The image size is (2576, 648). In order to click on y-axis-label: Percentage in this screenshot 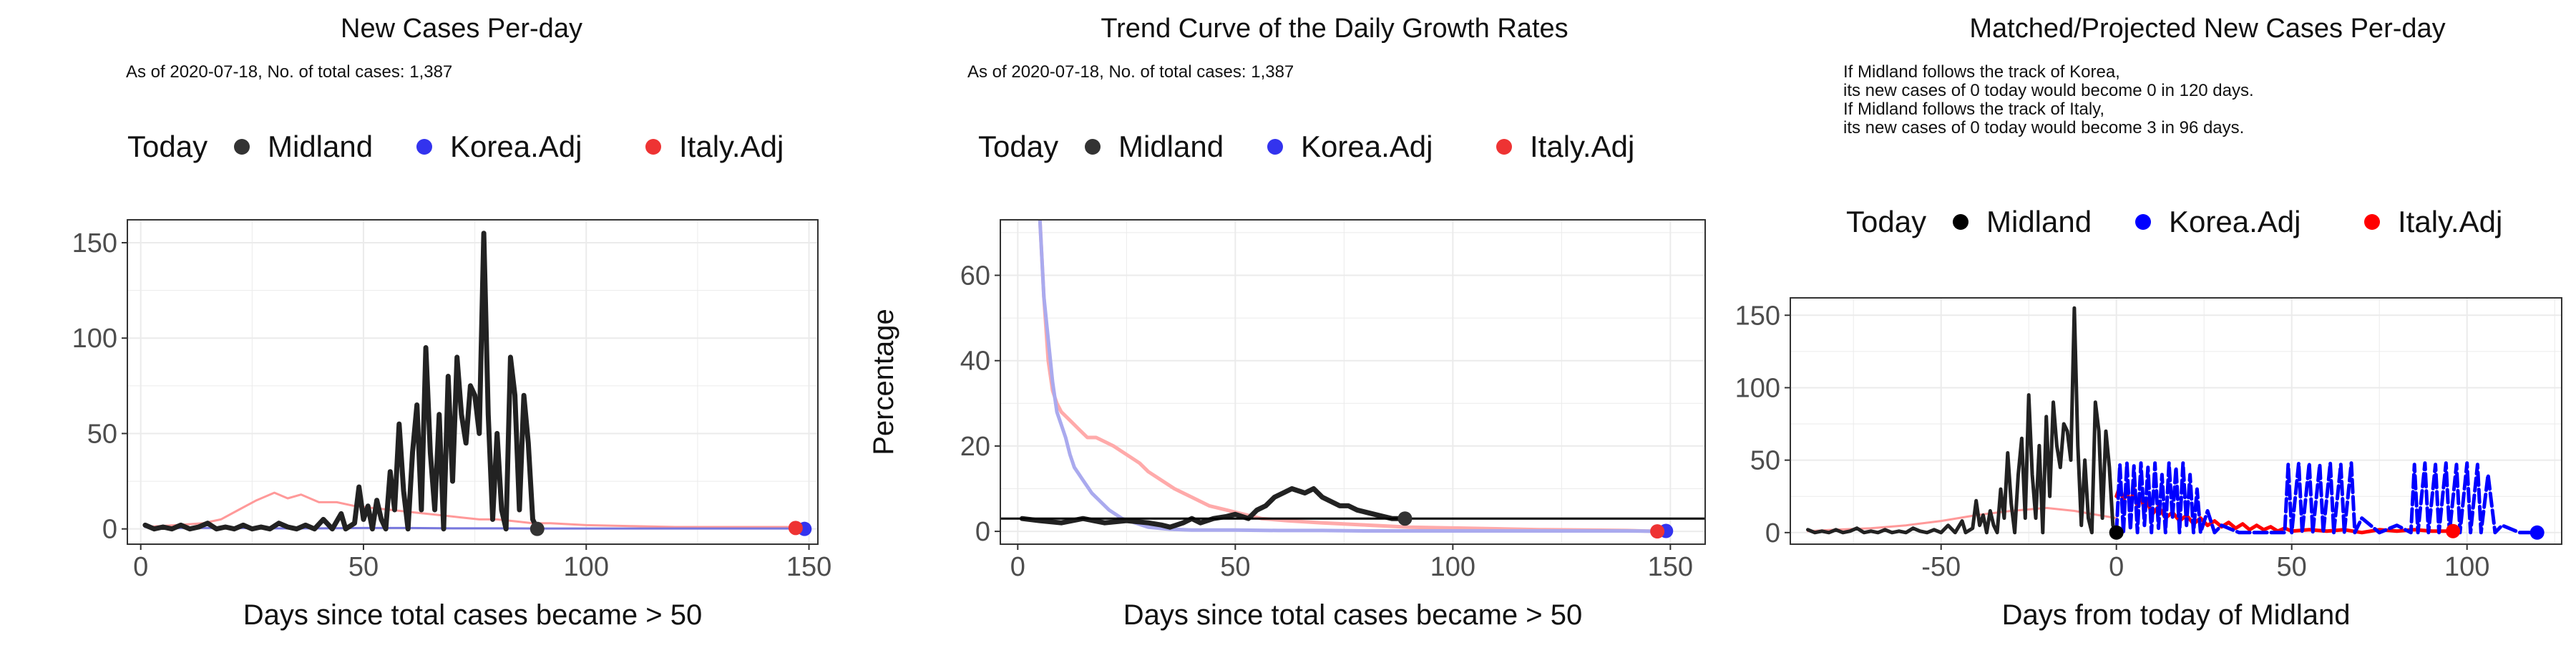, I will do `click(883, 382)`.